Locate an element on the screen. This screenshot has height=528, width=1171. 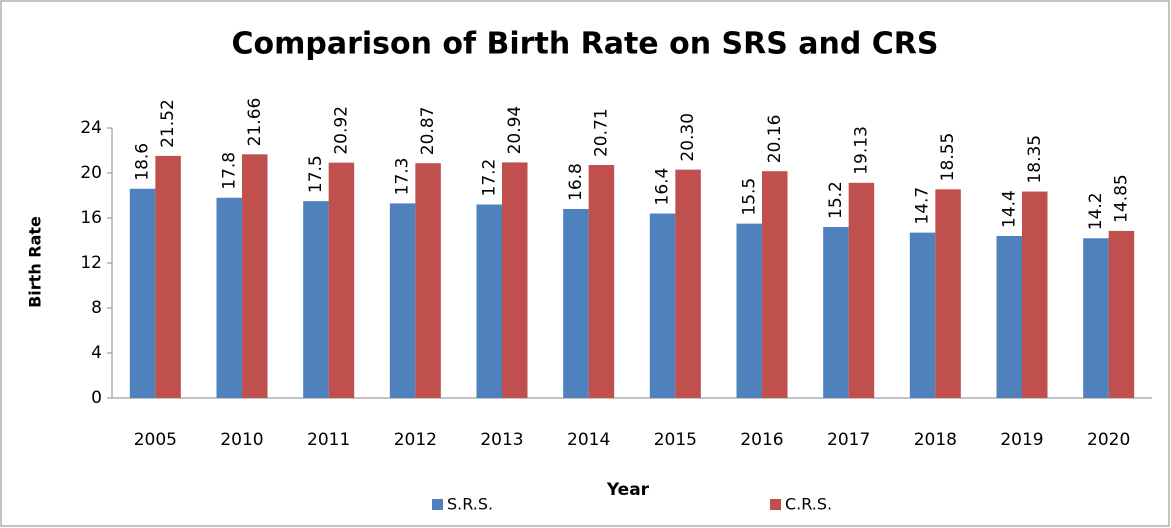
data-label: 21.66 is located at coordinates (255, 122).